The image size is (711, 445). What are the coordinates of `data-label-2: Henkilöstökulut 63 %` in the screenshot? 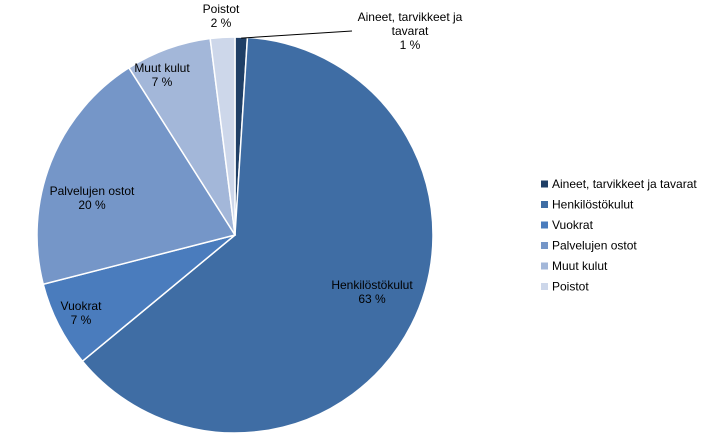 It's located at (372, 292).